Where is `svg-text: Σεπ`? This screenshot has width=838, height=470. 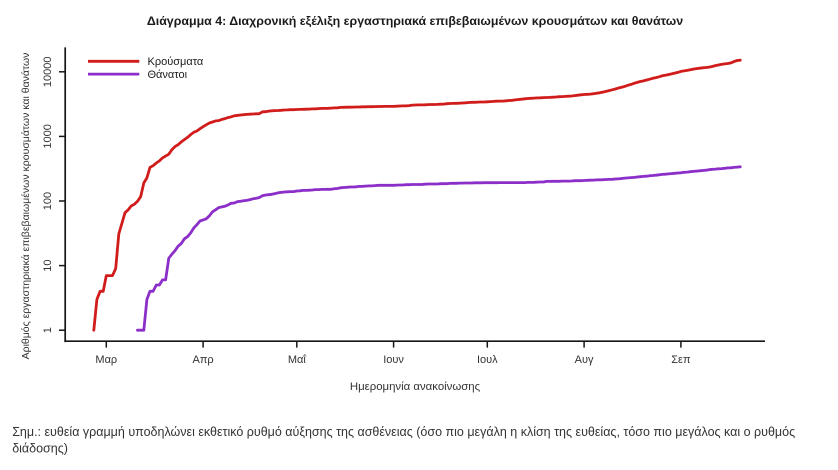 svg-text: Σεπ is located at coordinates (681, 360).